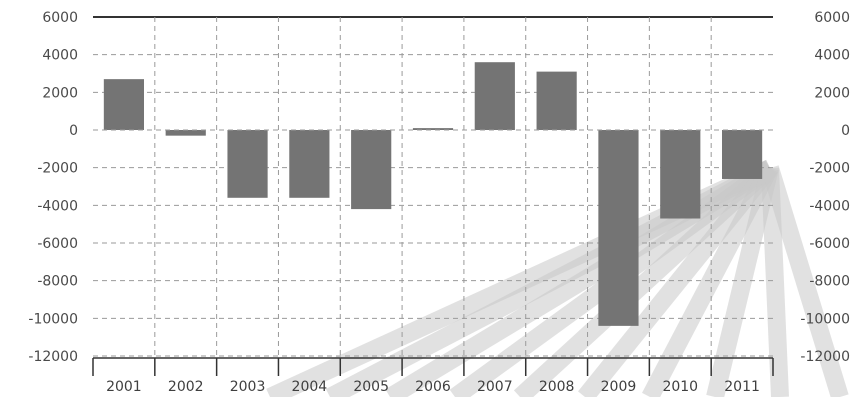 This screenshot has width=855, height=397. I want to click on right-tick-label: -4000, so click(829, 206).